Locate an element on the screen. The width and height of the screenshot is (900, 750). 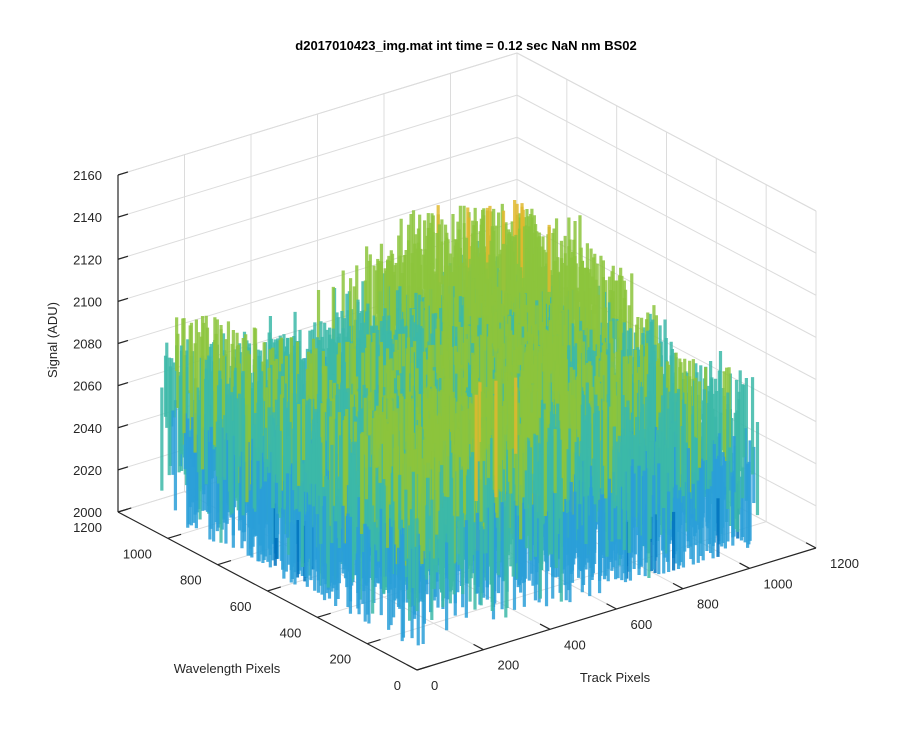
y-tick-label: 1000 is located at coordinates (137, 553).